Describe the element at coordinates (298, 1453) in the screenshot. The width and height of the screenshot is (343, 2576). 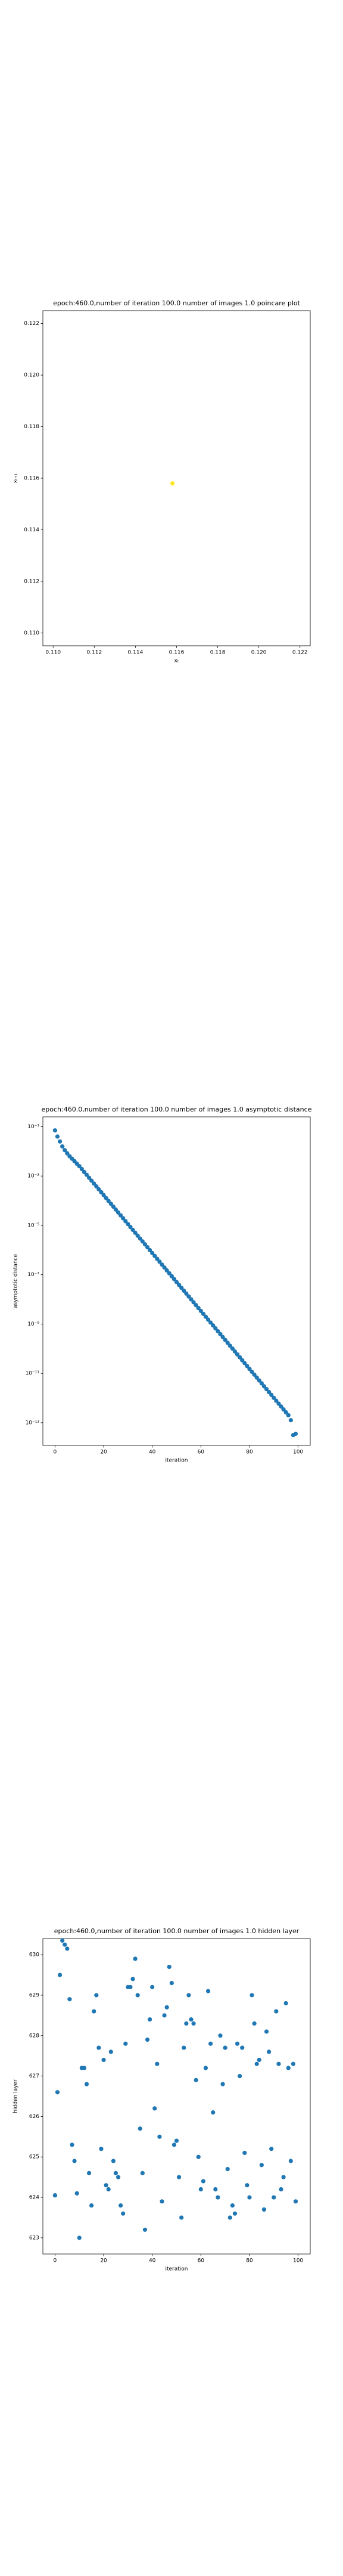
I see `x-tick-label: 100` at that location.